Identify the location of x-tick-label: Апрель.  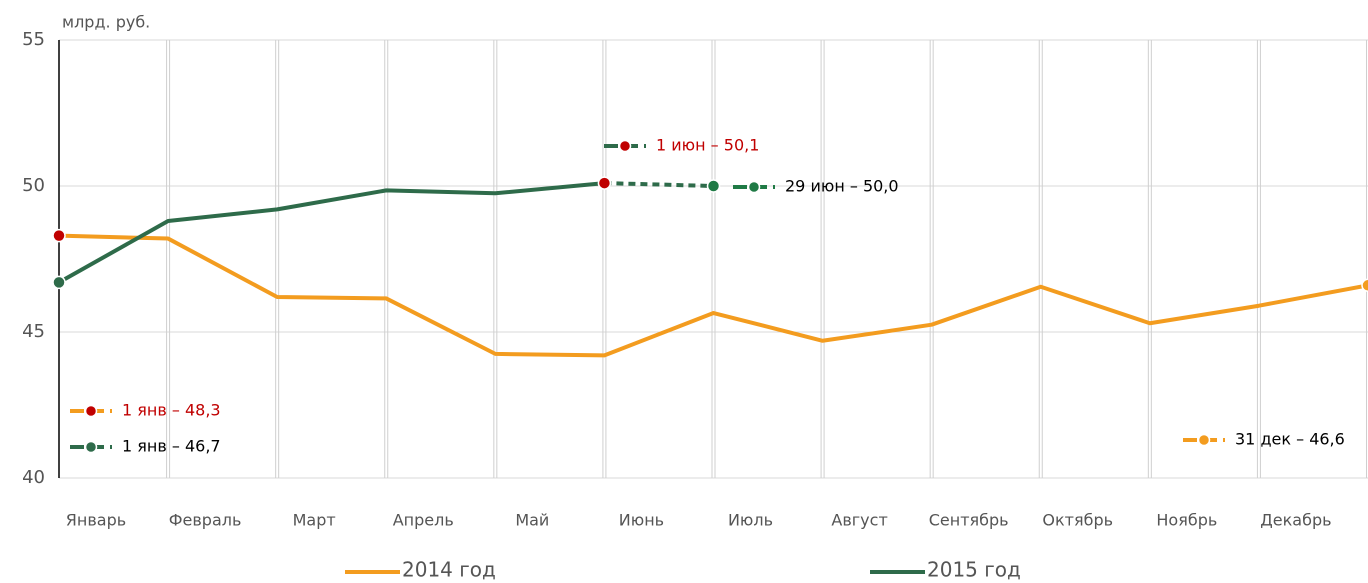
(423, 520).